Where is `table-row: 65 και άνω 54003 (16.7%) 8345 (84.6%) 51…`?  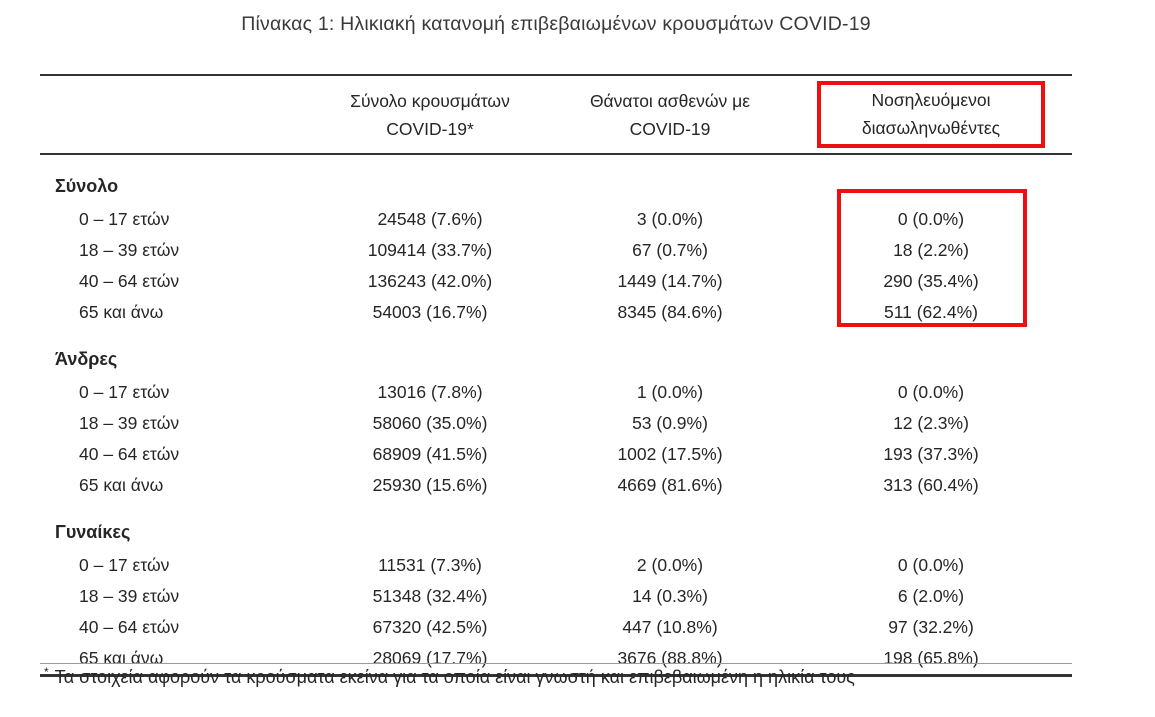 table-row: 65 και άνω 54003 (16.7%) 8345 (84.6%) 51… is located at coordinates (556, 312).